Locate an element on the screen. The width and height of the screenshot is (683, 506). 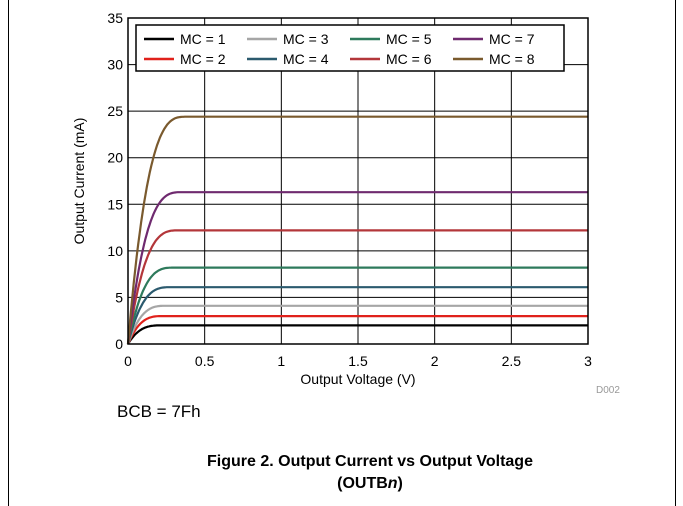
x-tick-label: 0 is located at coordinates (128, 361).